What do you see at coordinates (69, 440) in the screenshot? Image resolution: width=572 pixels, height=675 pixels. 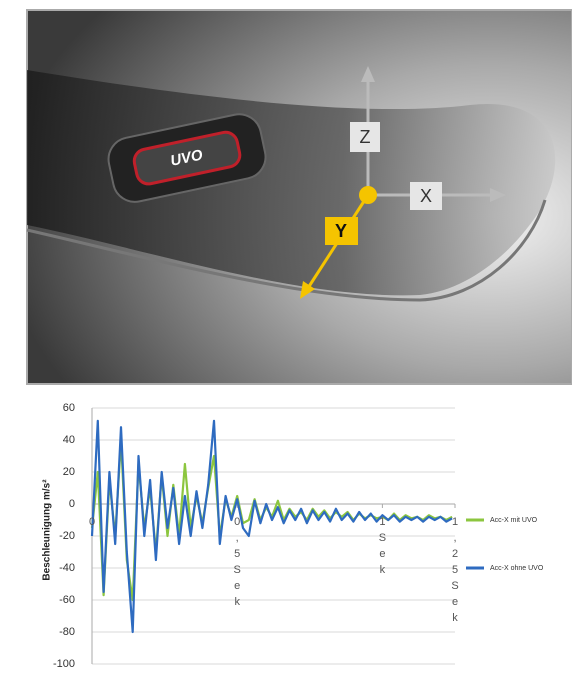 I see `y-tick-label: 40` at bounding box center [69, 440].